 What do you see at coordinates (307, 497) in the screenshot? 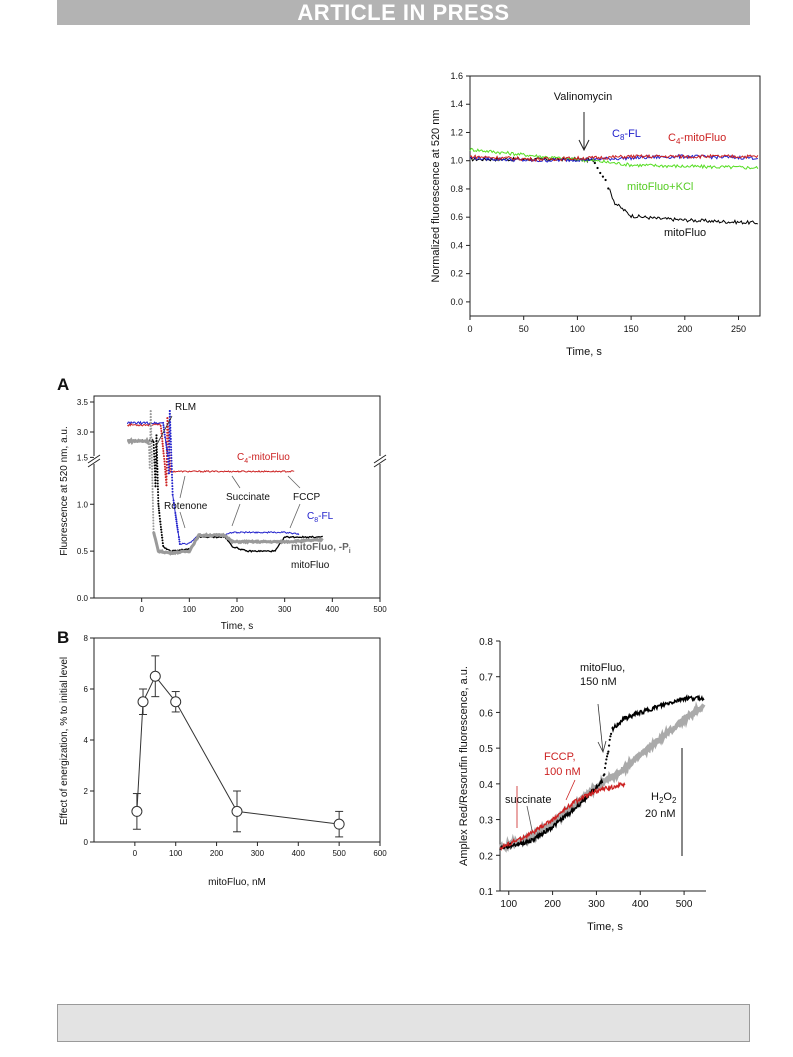
I see `fccp-label: FCCP` at bounding box center [307, 497].